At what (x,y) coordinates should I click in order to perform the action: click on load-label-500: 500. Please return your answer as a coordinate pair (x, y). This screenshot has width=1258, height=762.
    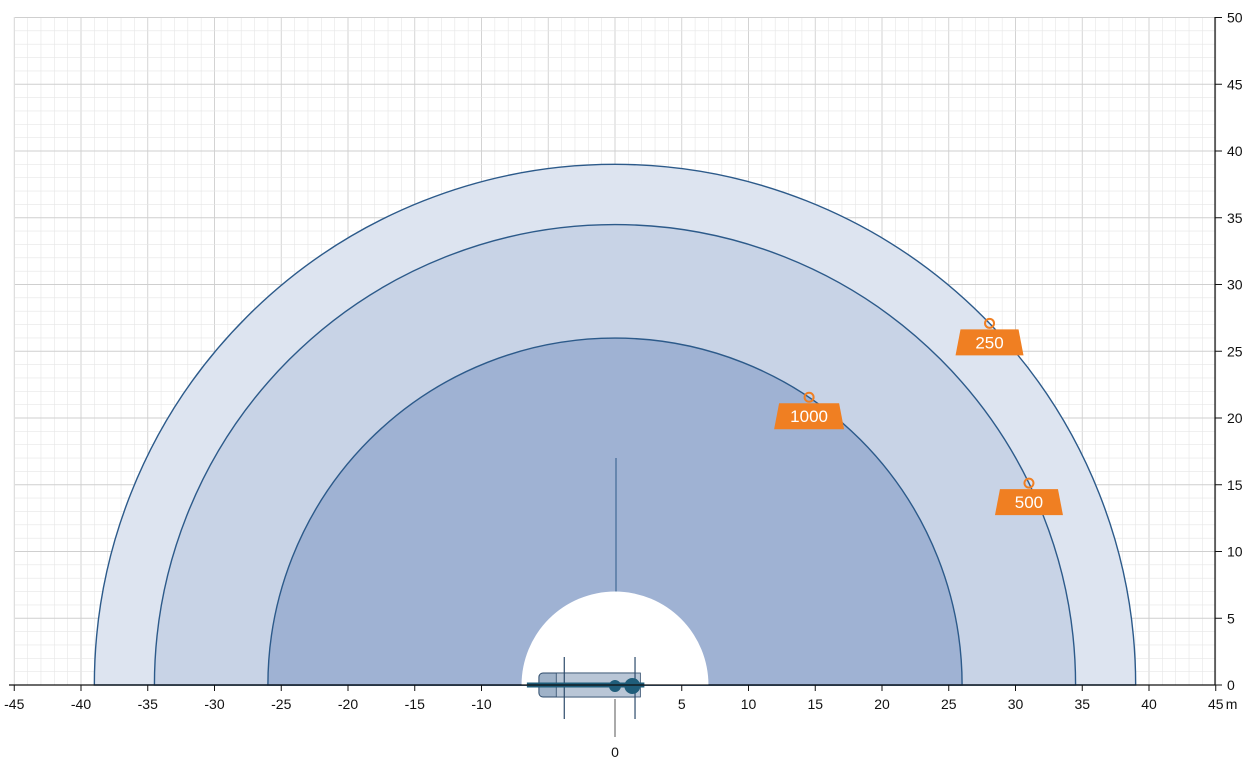
    Looking at the image, I should click on (1028, 496).